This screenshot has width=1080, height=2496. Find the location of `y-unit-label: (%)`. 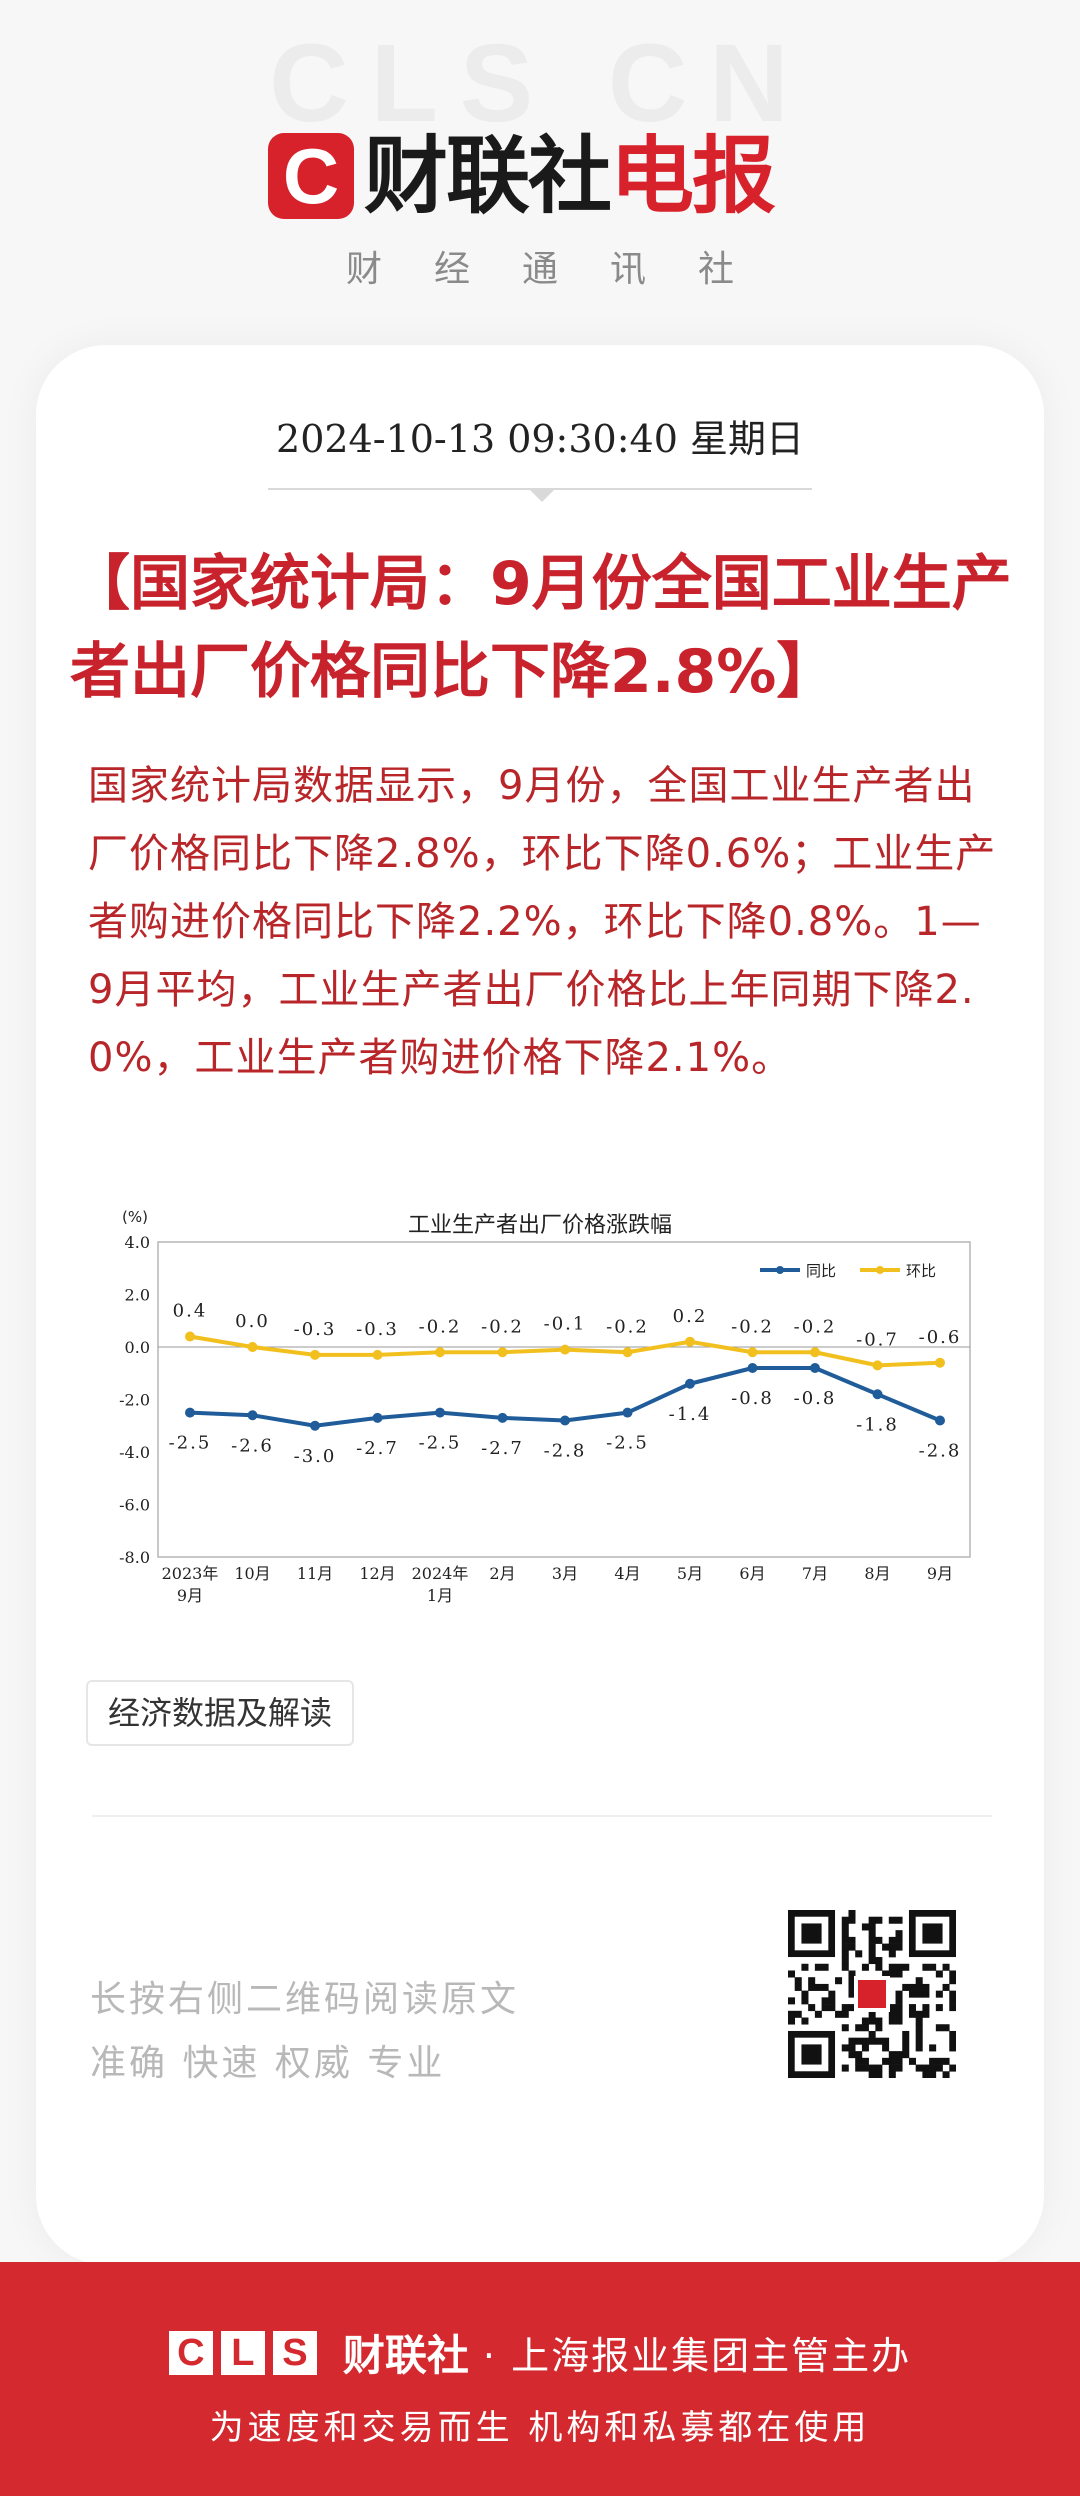

y-unit-label: (%) is located at coordinates (135, 1217).